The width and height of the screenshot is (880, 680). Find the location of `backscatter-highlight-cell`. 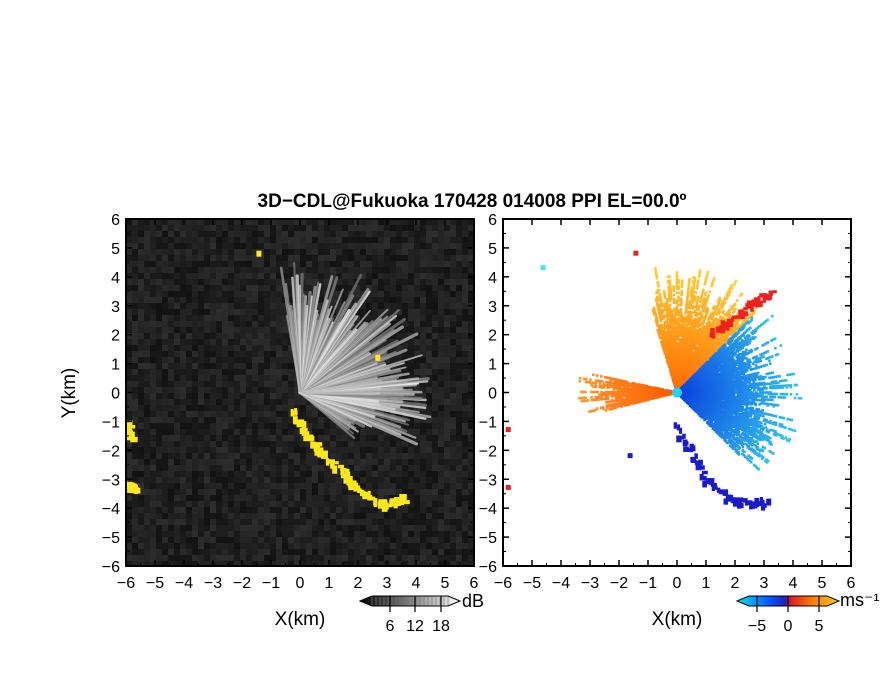

backscatter-highlight-cell is located at coordinates (343, 469).